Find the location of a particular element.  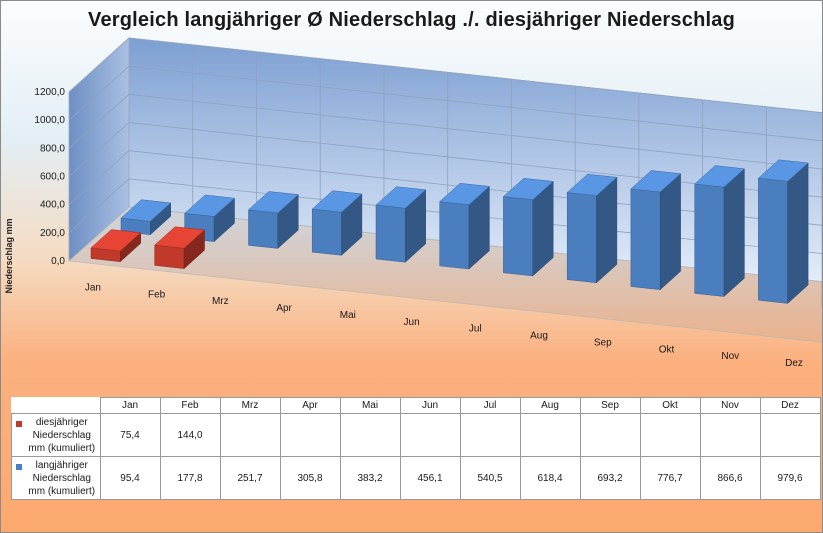

table-cell: 383,2 is located at coordinates (370, 478).